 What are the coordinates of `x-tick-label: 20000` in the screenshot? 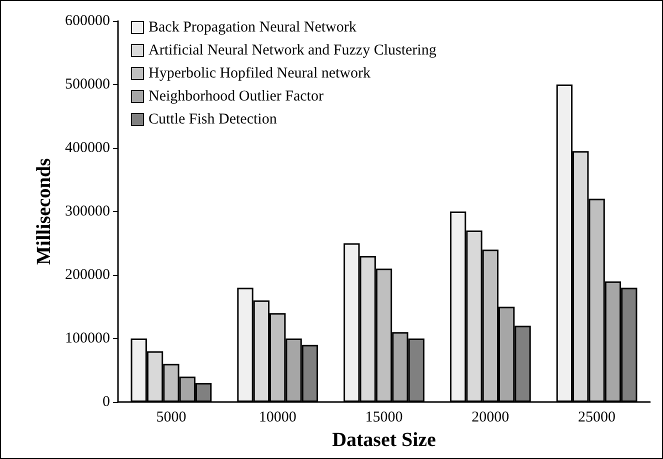 It's located at (491, 418).